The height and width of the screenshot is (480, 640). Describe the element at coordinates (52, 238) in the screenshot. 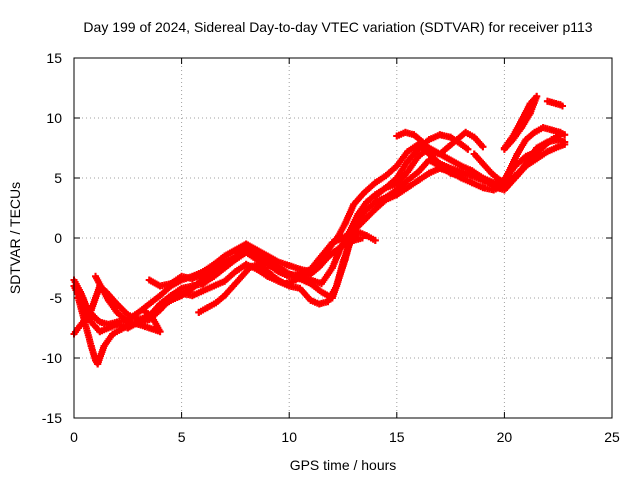

I see `y-tick-labels: -15 -10 -5 0 5 10 15` at that location.